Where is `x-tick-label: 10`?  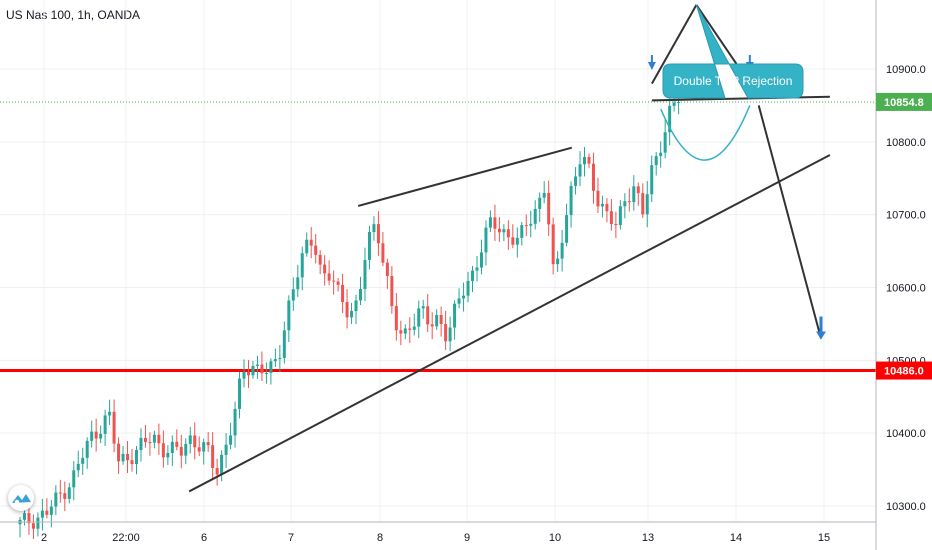
x-tick-label: 10 is located at coordinates (555, 538).